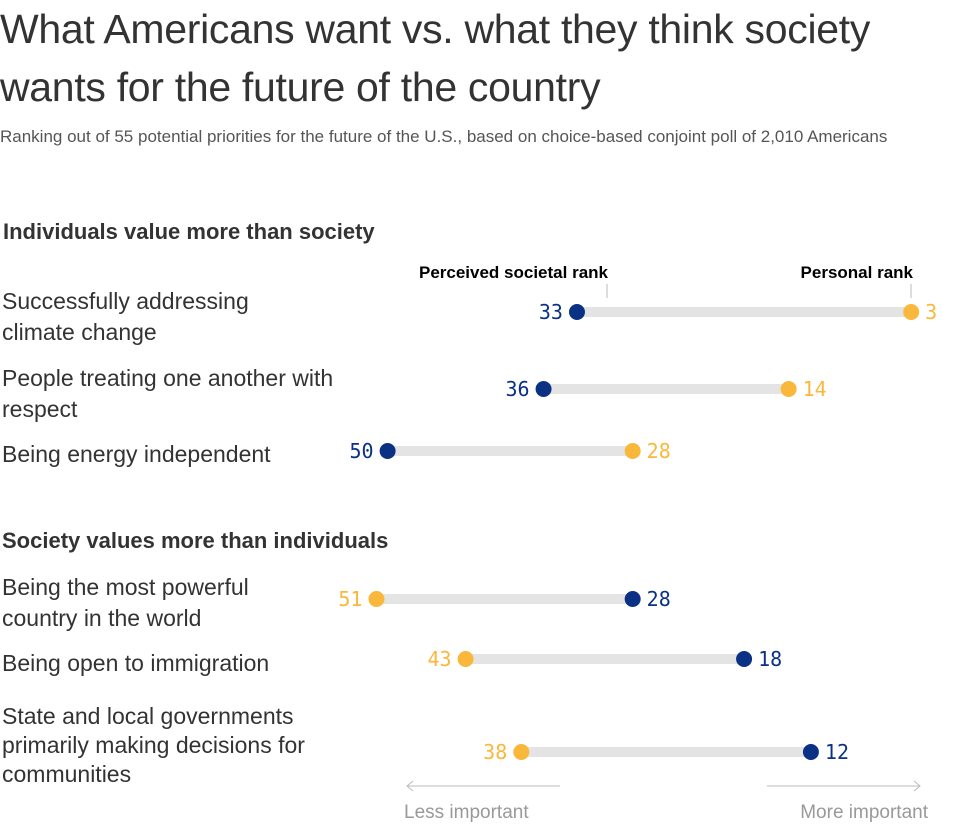  I want to click on axis-left-arrow-icon, so click(410, 786).